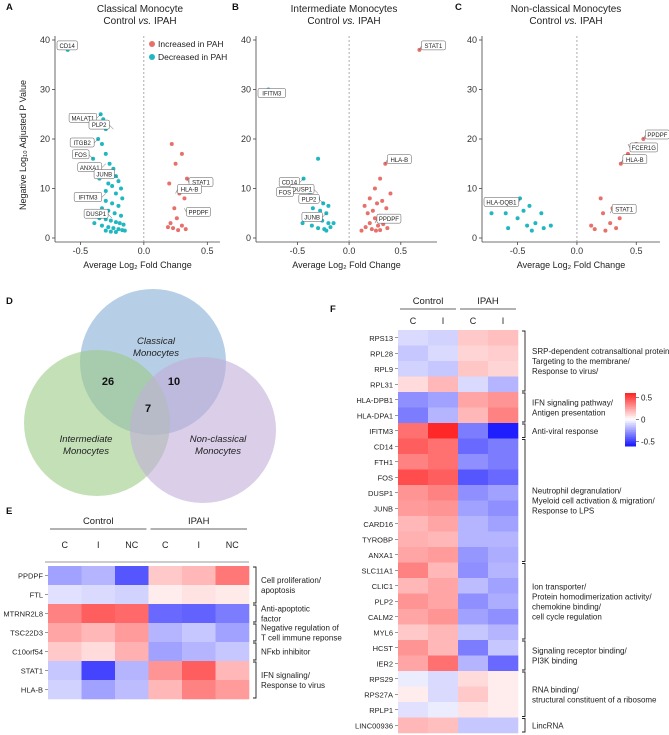 The height and width of the screenshot is (735, 669). I want to click on venn-count-classical-nonclassical: 10, so click(174, 382).